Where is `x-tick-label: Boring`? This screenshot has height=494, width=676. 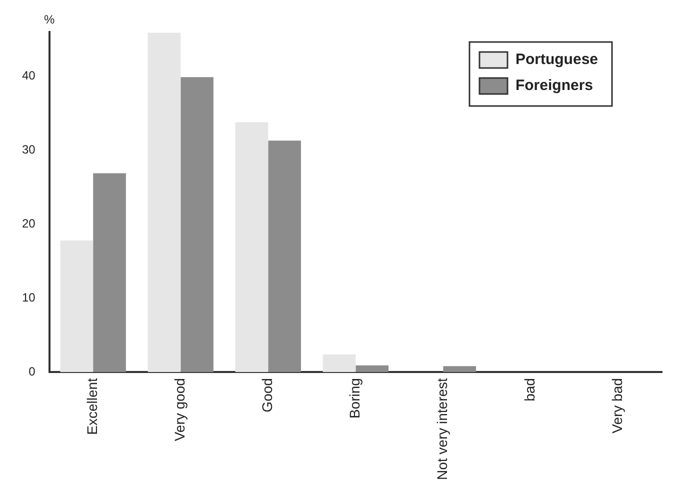 x-tick-label: Boring is located at coordinates (354, 398).